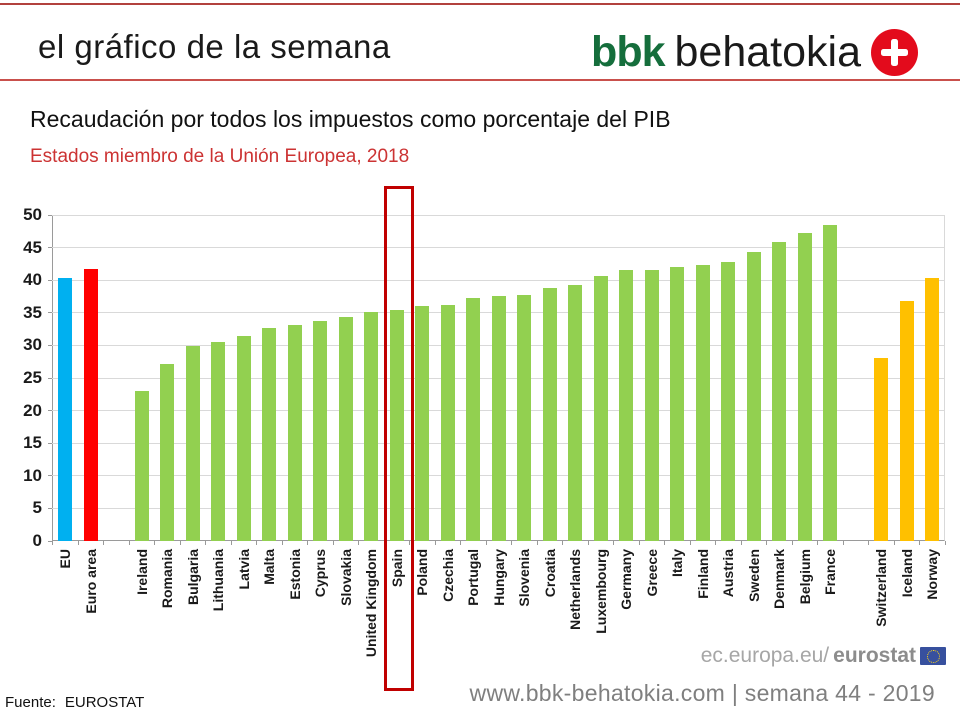 The width and height of the screenshot is (960, 720). What do you see at coordinates (753, 575) in the screenshot?
I see `x-axis-label-sweden: Sweden` at bounding box center [753, 575].